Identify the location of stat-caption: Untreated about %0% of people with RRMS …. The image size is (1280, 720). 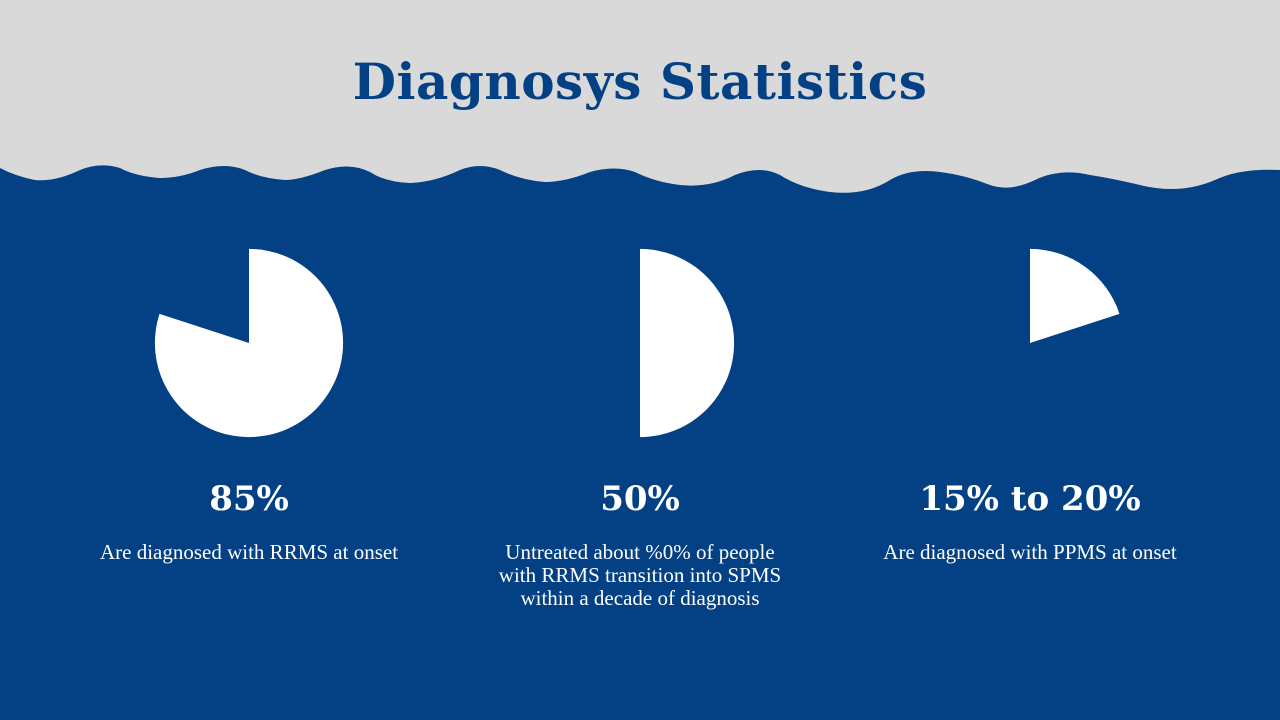
(640, 575).